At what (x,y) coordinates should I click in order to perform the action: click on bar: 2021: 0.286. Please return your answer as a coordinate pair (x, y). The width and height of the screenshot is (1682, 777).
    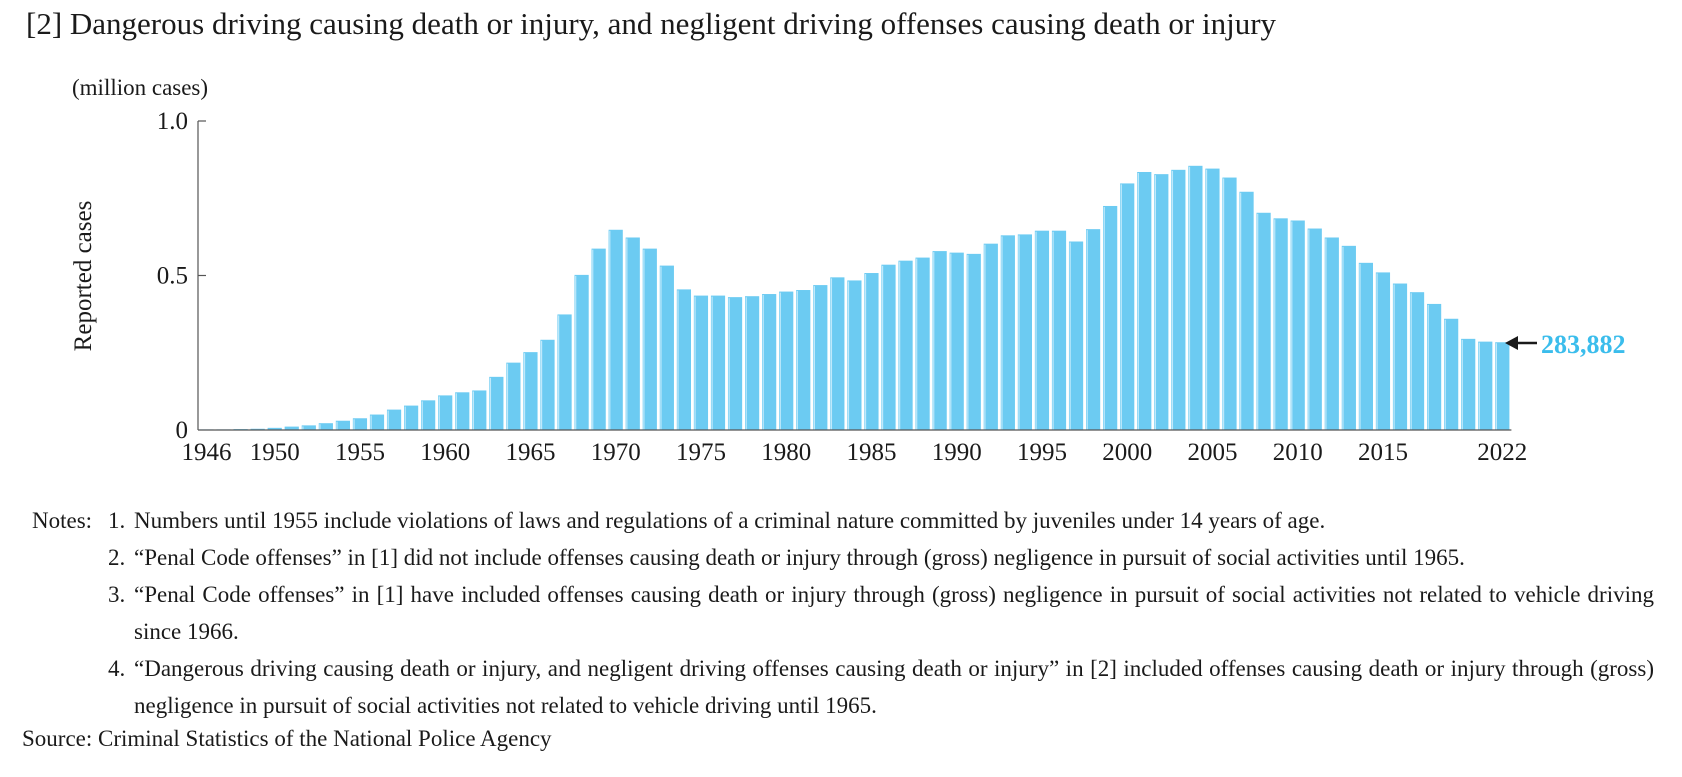
    Looking at the image, I should click on (1485, 385).